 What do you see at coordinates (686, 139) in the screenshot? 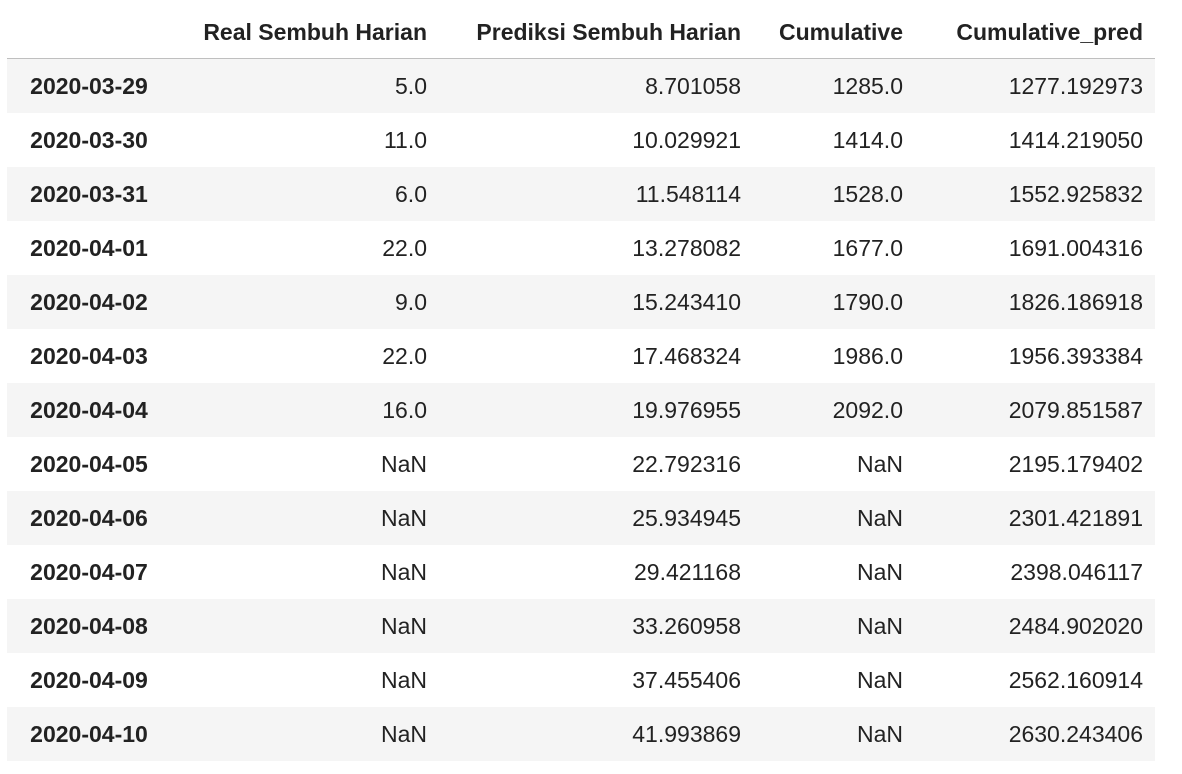
I see `cell-prediksi-sembuh-harian: 10.029921` at bounding box center [686, 139].